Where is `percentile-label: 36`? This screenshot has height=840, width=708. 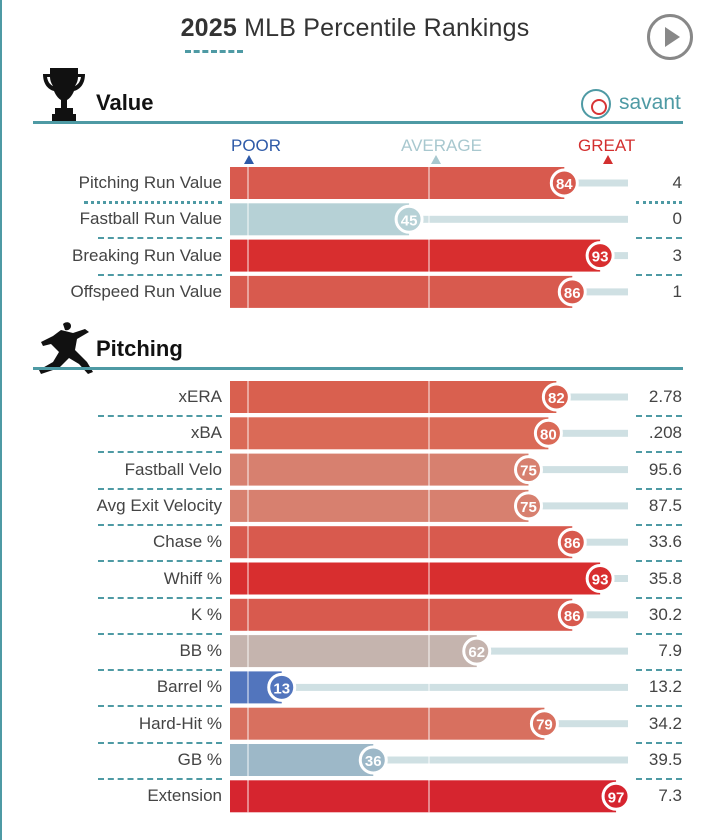
percentile-label: 36 is located at coordinates (373, 761).